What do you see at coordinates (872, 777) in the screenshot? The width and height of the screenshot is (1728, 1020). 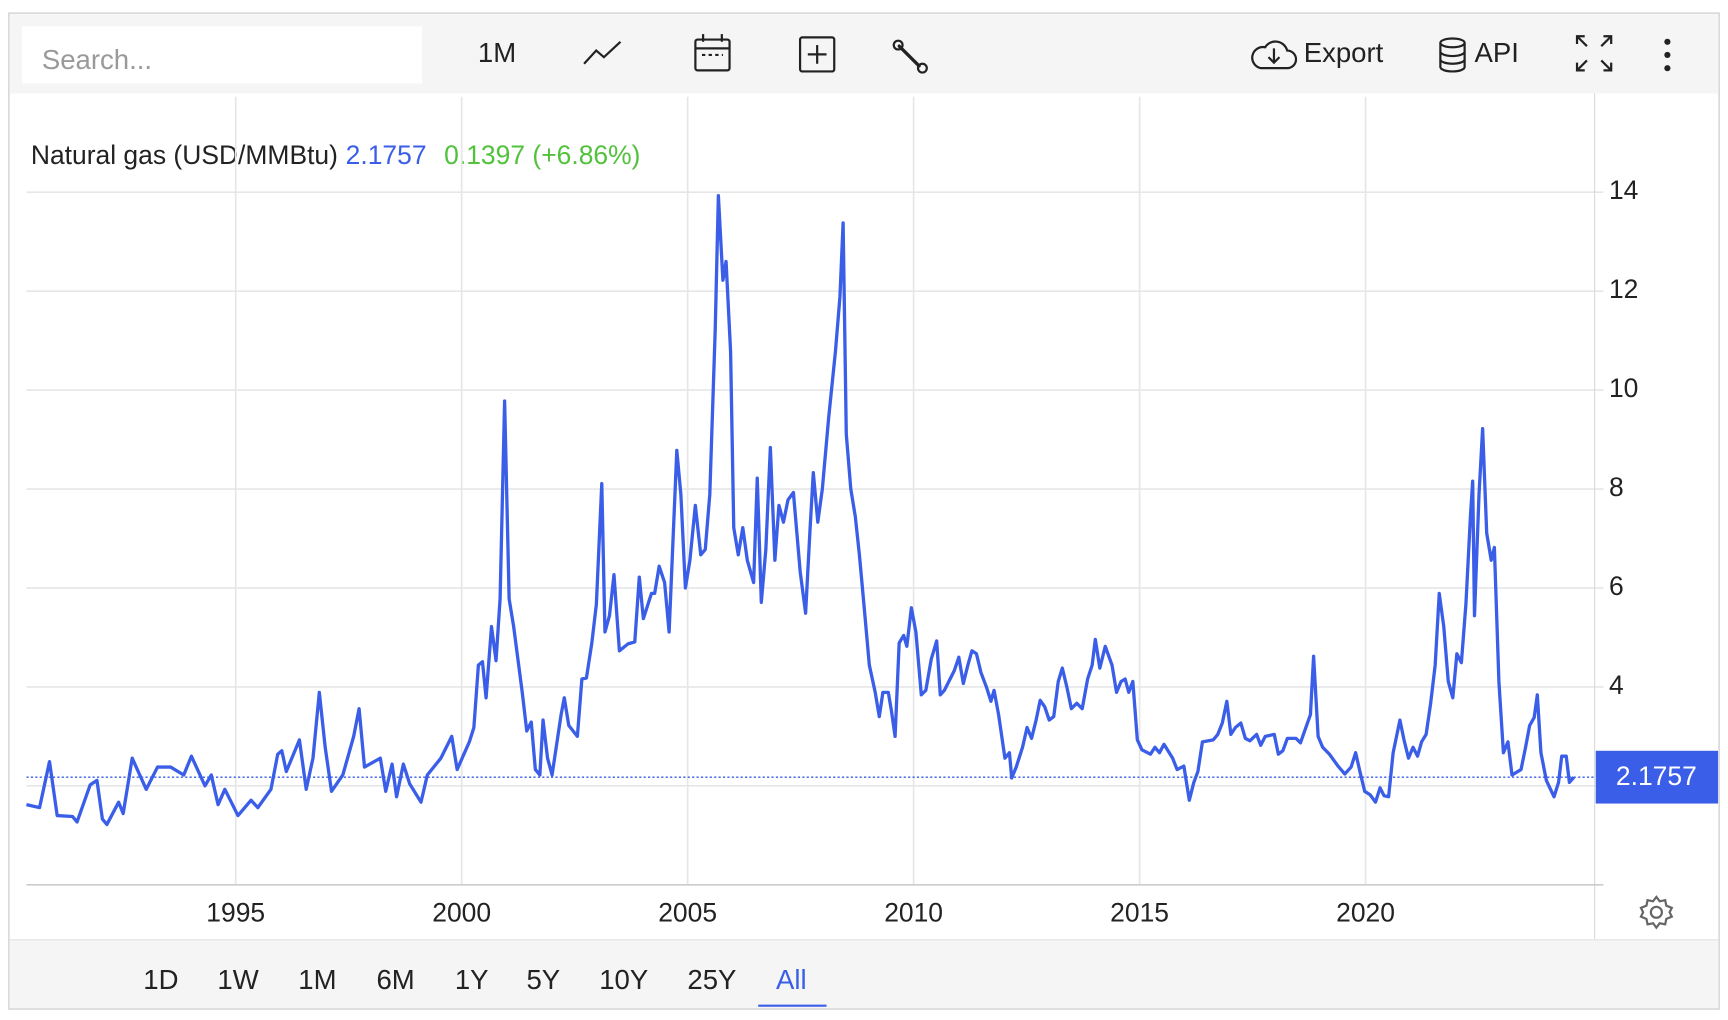 I see `price-tag: 2.1757` at bounding box center [872, 777].